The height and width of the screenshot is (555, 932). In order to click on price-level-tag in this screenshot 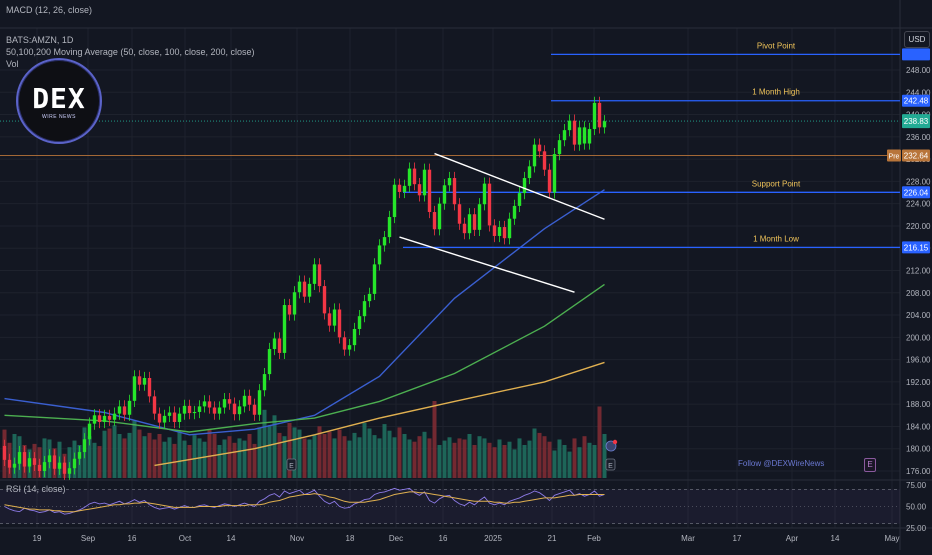, I will do `click(916, 100)`.